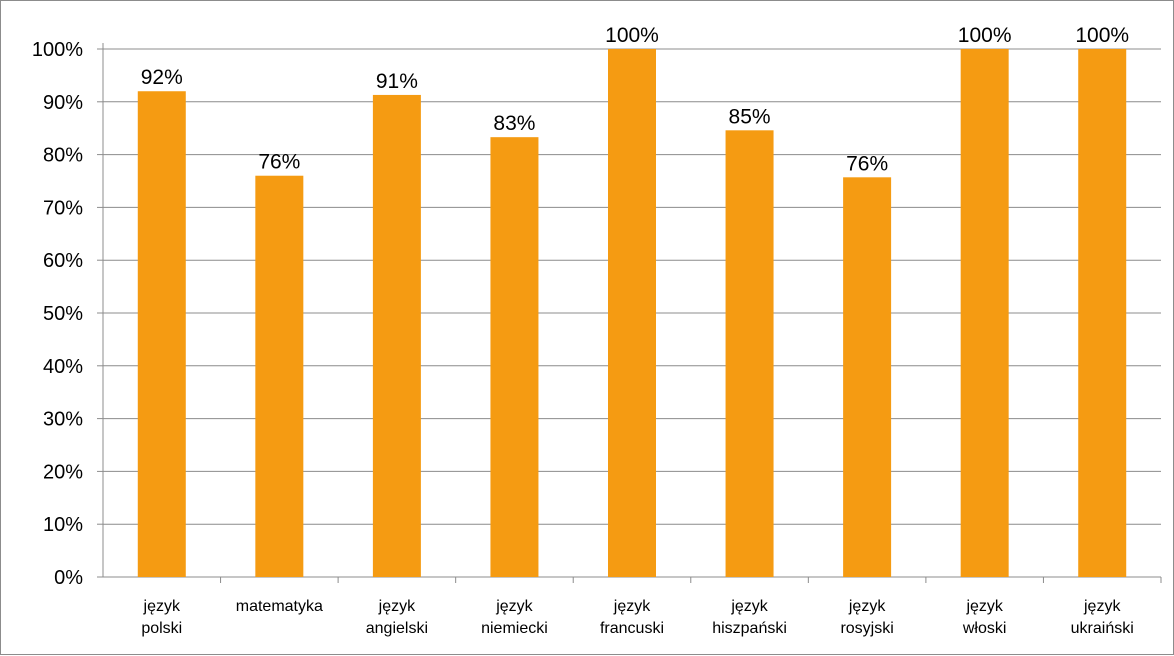 This screenshot has height=656, width=1174. Describe the element at coordinates (514, 123) in the screenshot. I see `data-label: 83%` at that location.